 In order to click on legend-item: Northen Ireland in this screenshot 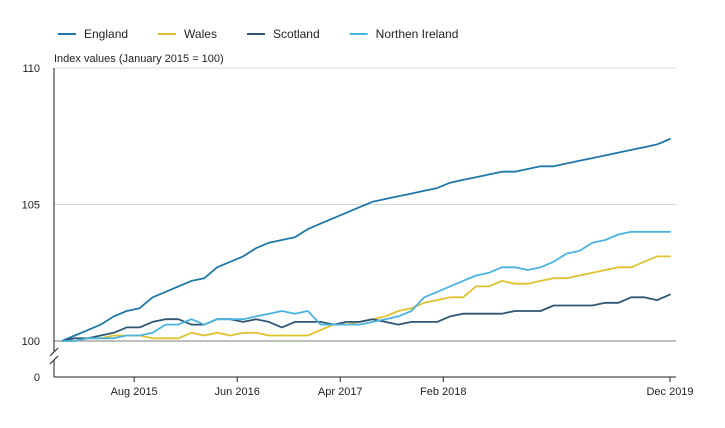, I will do `click(404, 34)`.